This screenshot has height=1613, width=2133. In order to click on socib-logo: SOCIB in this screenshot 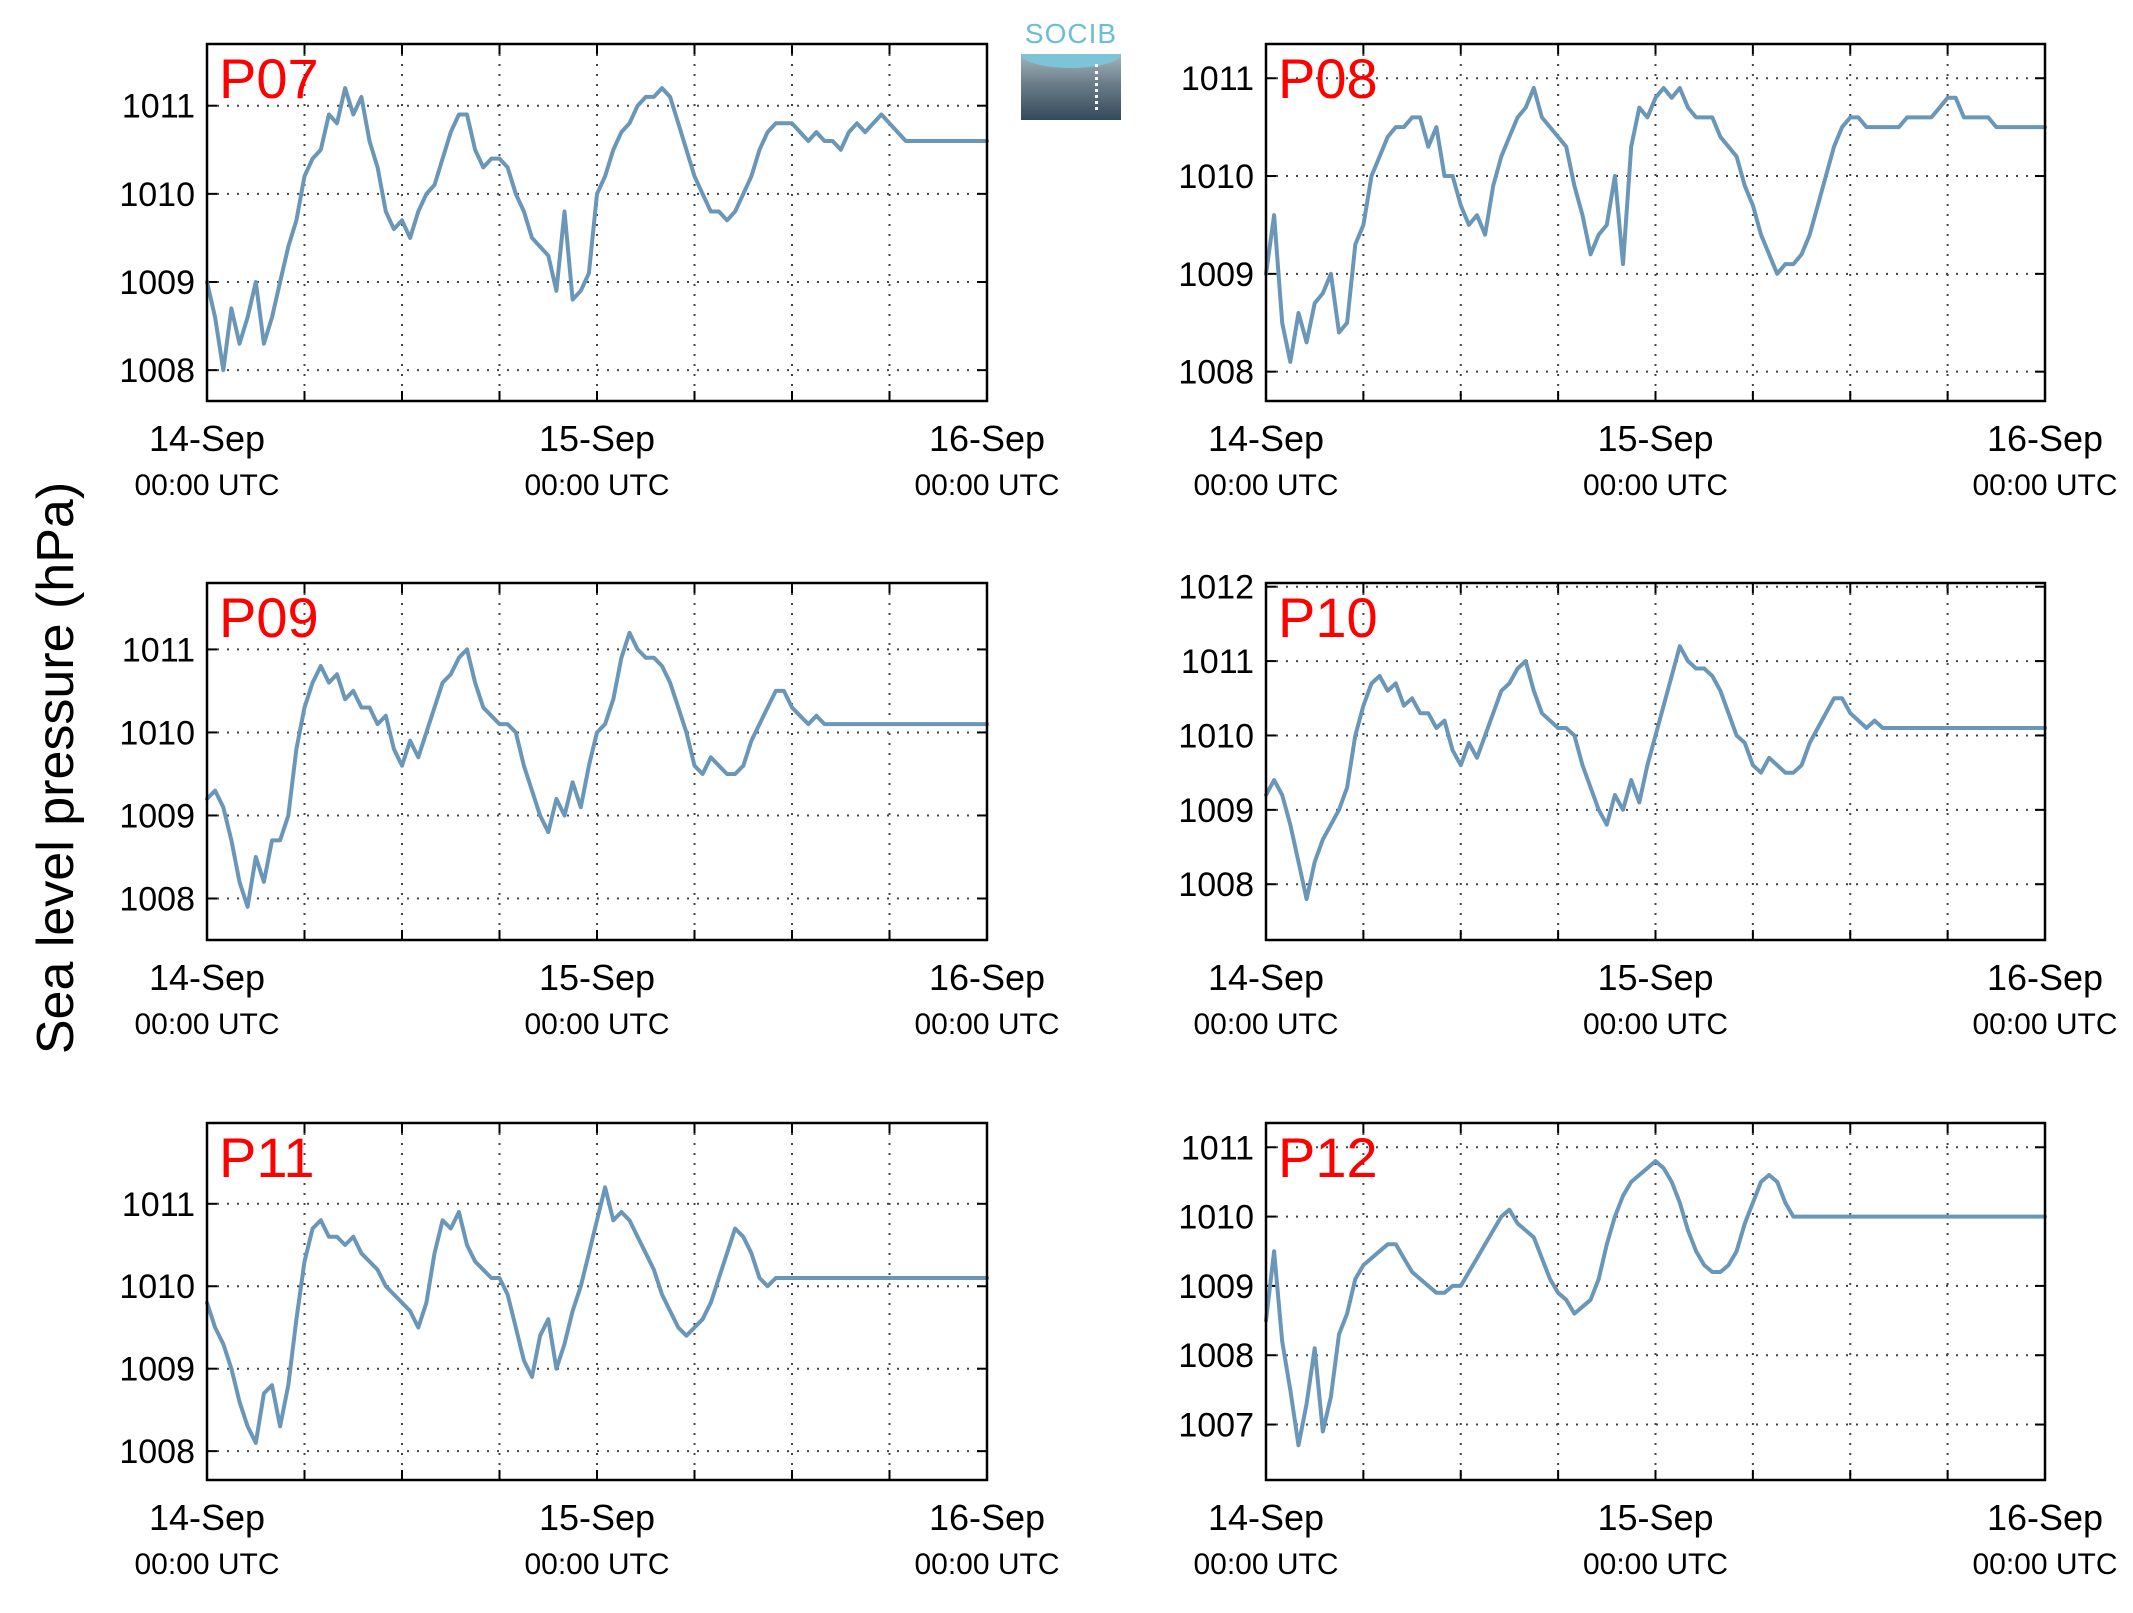, I will do `click(1071, 70)`.